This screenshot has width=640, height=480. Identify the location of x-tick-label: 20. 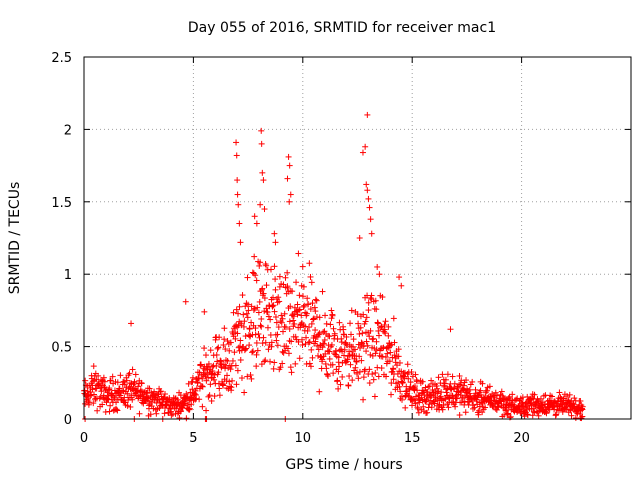
(521, 438).